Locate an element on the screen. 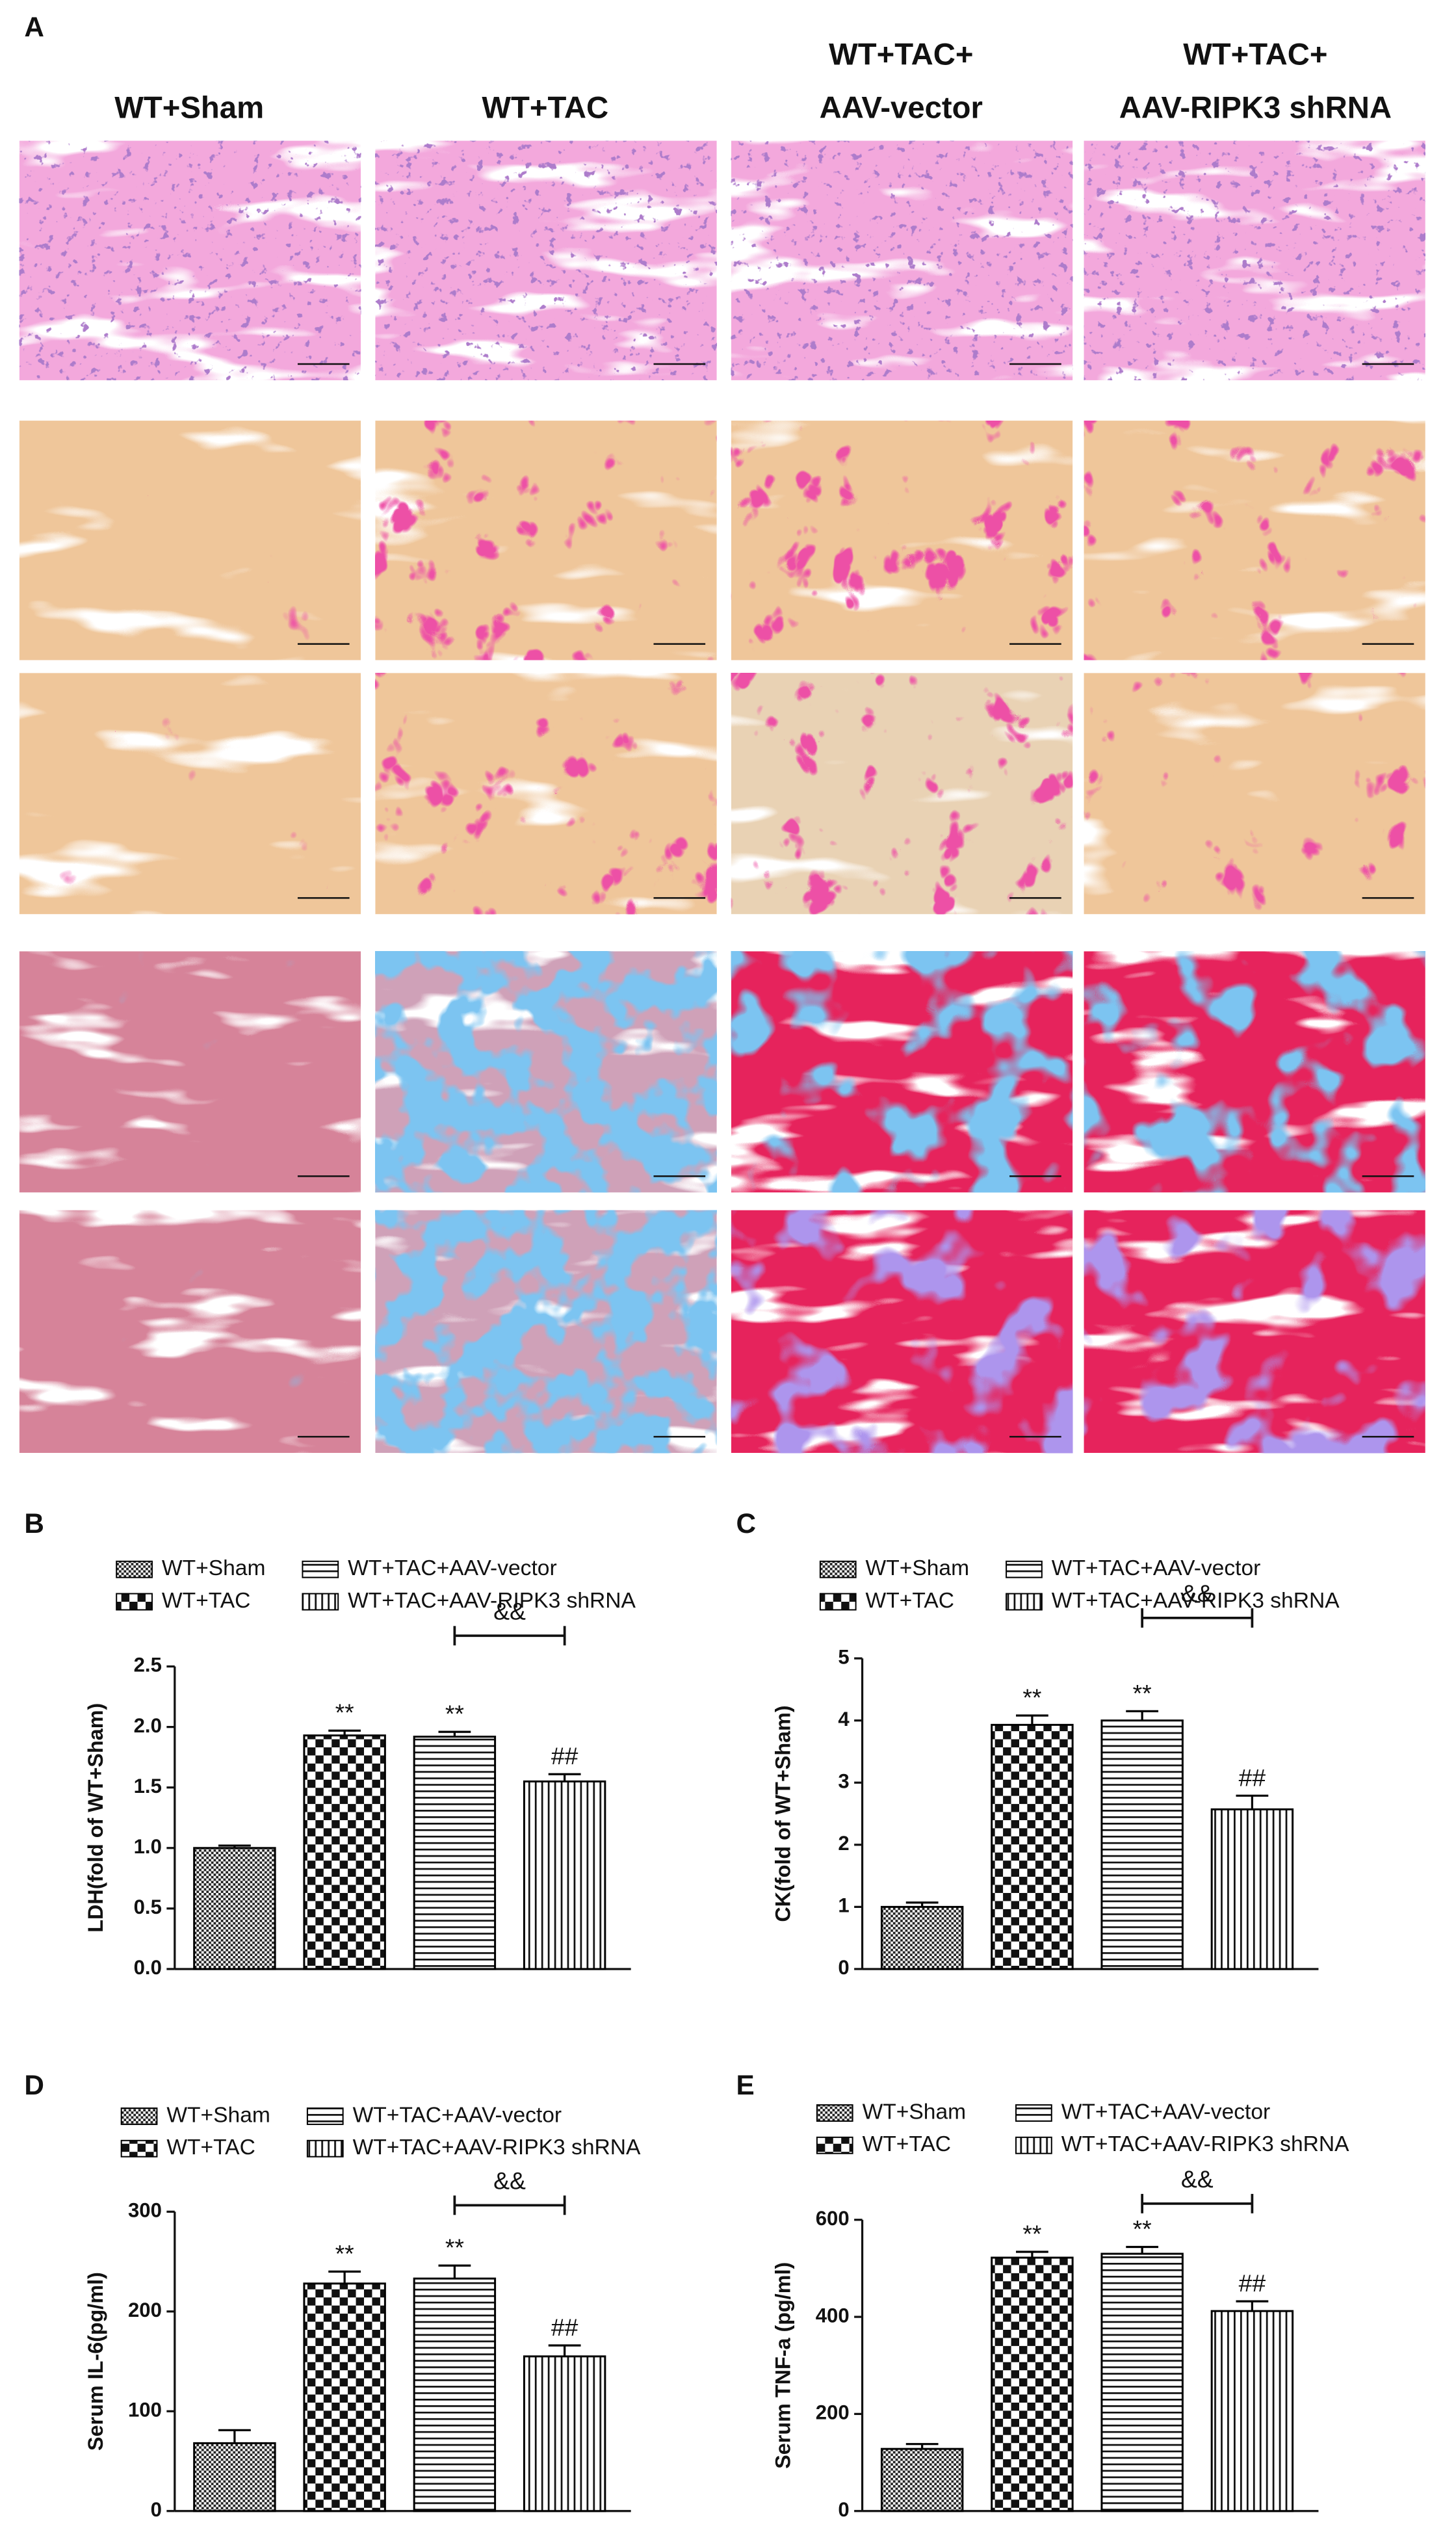 This screenshot has width=1456, height=2545. panel-label: C is located at coordinates (746, 1524).